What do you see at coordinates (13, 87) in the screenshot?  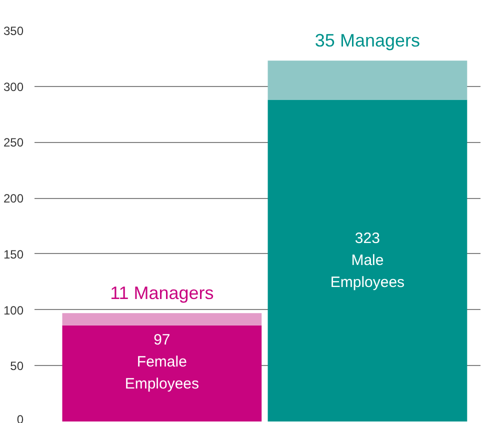 I see `y-tick-label: 300` at bounding box center [13, 87].